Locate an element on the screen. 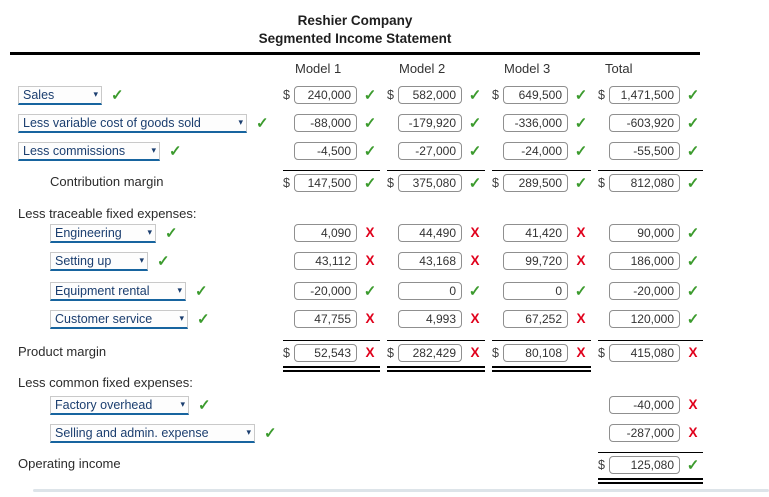 The image size is (769, 497). row-commissions: Less commissions ▾ ✓ ✓ ✓ ✓ ✓ is located at coordinates (355, 151).